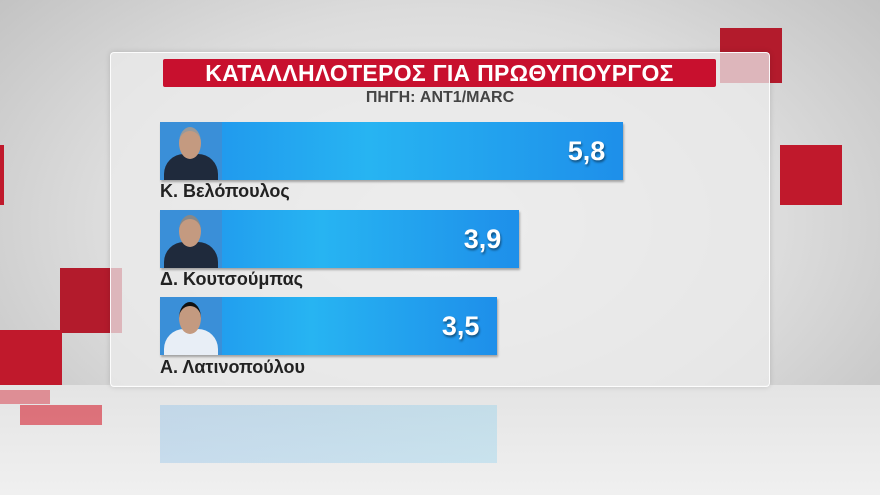 This screenshot has width=880, height=495. I want to click on bar: 5,8, so click(392, 151).